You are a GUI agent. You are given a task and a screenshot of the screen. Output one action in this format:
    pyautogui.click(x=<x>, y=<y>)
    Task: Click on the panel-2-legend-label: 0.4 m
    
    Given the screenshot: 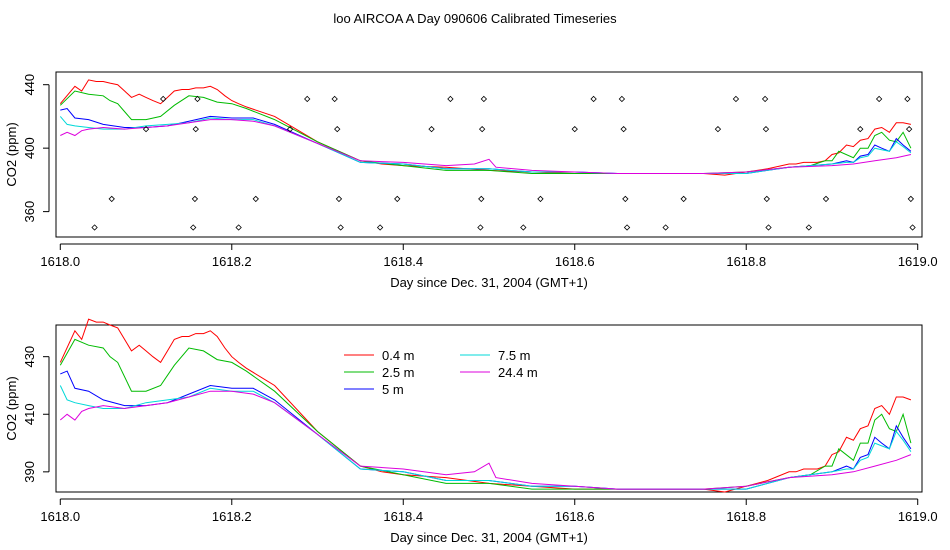 What is the action you would take?
    pyautogui.click(x=398, y=355)
    